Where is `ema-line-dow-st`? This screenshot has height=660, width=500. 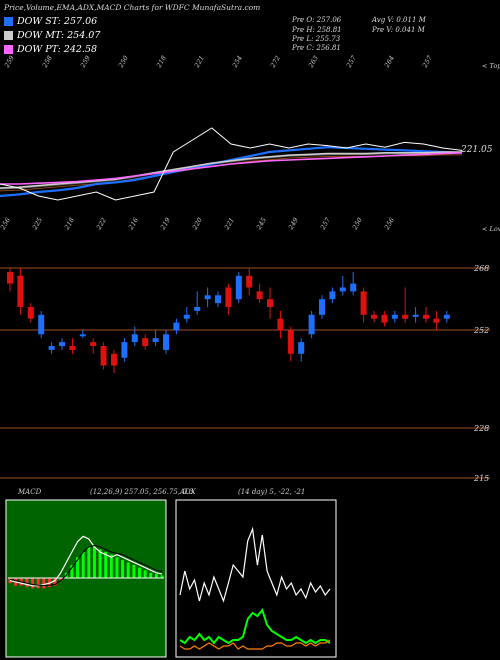 ema-line-dow-st is located at coordinates (231, 172).